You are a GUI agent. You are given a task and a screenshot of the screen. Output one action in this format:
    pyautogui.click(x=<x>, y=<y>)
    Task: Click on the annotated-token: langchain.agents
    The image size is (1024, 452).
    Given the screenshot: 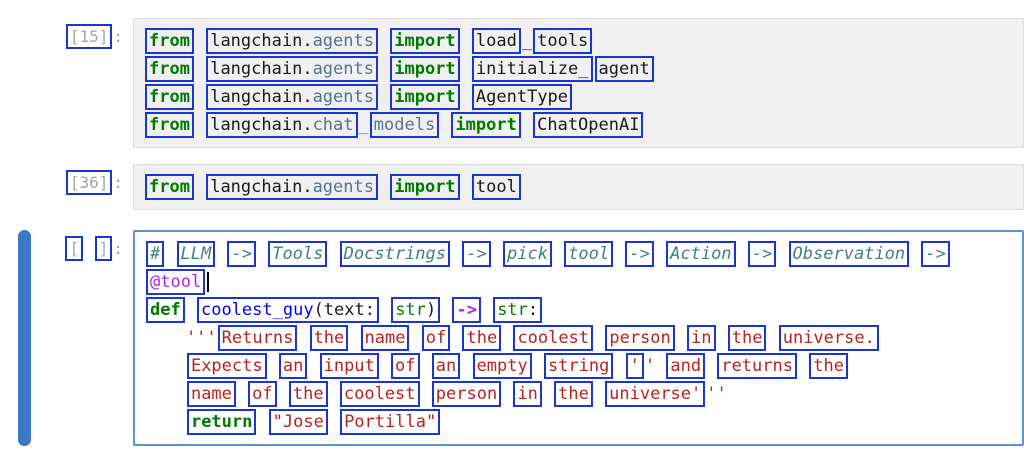 What is the action you would take?
    pyautogui.click(x=292, y=187)
    